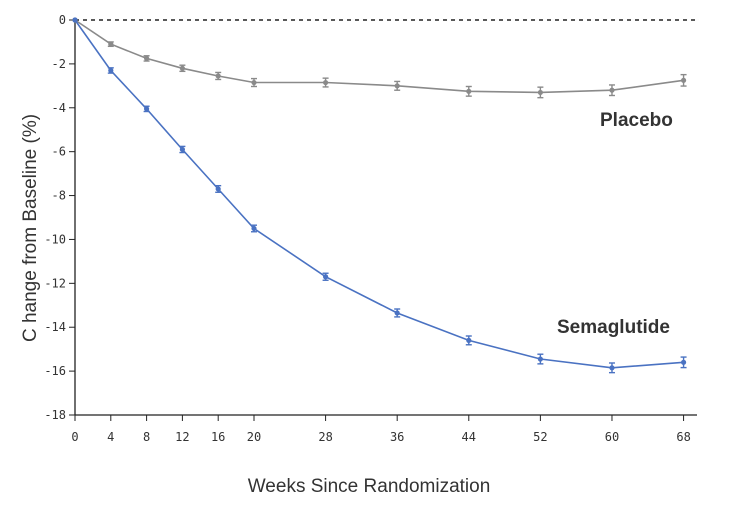  Describe the element at coordinates (55, 239) in the screenshot. I see `y-tick-label: -10` at that location.